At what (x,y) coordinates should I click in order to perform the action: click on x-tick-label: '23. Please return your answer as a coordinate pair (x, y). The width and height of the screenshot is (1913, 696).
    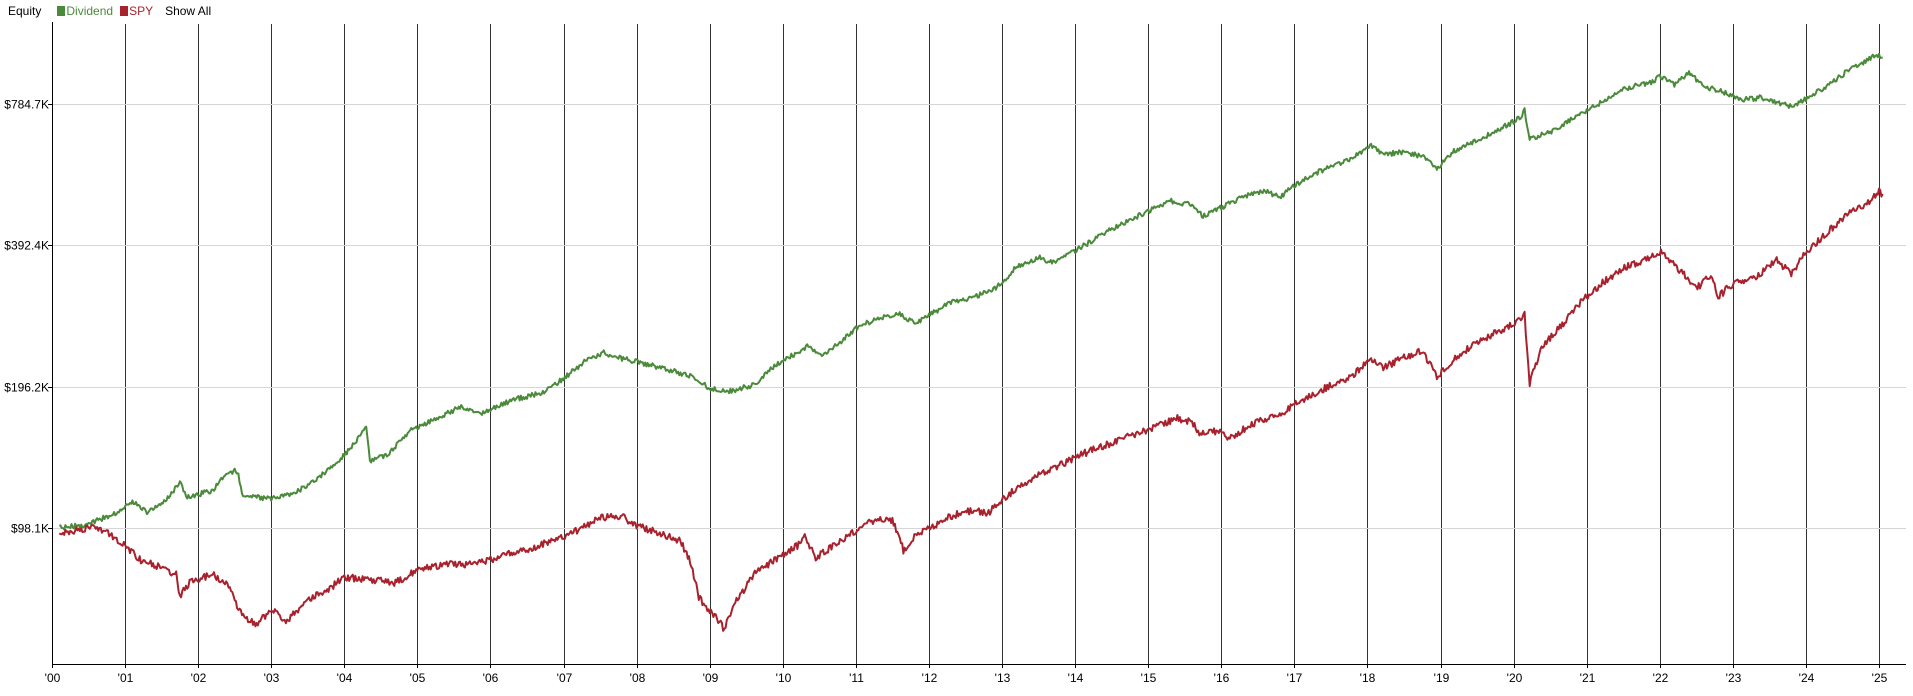
    Looking at the image, I should click on (1734, 678).